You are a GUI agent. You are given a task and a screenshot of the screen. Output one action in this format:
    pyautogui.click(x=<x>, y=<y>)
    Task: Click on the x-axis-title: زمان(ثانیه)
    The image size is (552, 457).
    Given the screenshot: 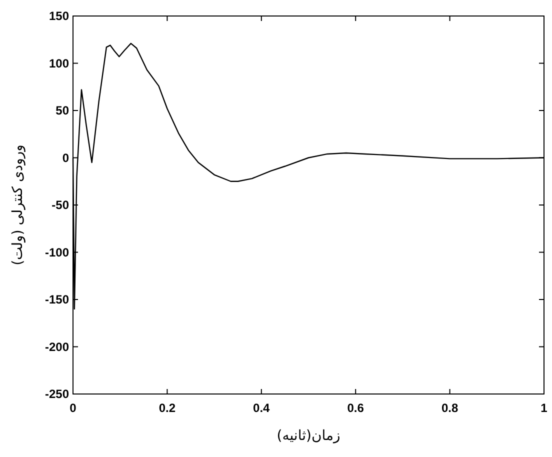 What is the action you would take?
    pyautogui.click(x=308, y=436)
    